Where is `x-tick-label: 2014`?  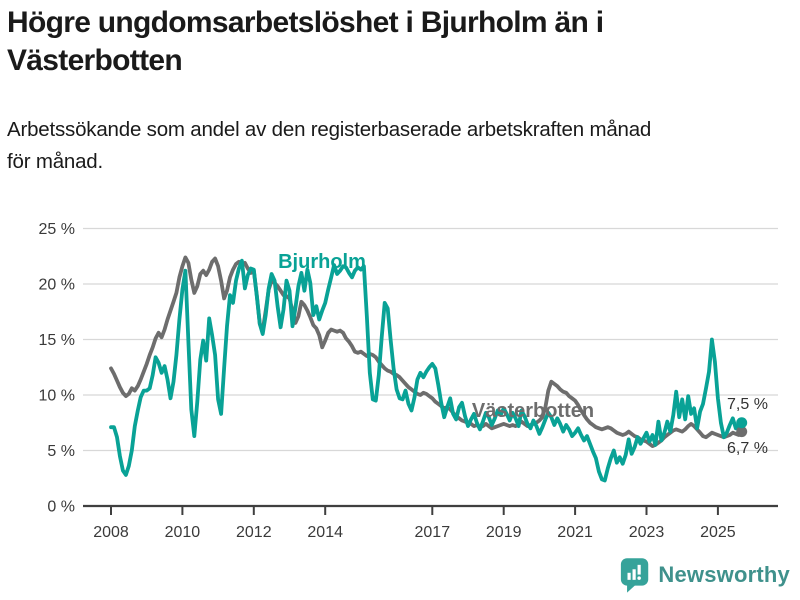 x-tick-label: 2014 is located at coordinates (325, 532).